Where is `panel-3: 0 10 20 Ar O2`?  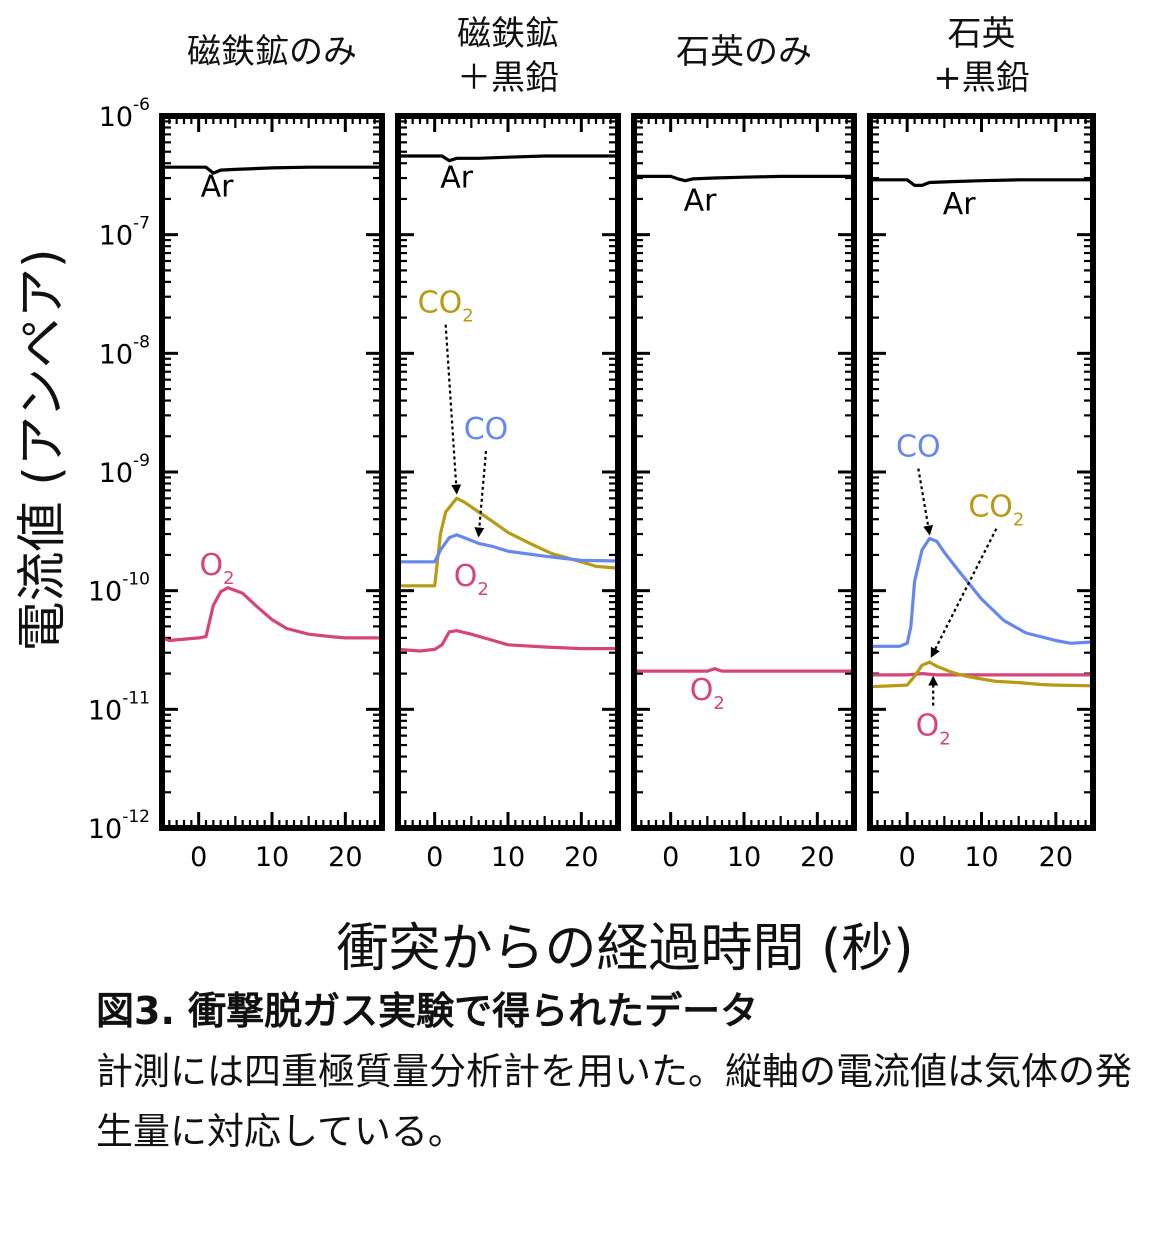 panel-3: 0 10 20 Ar O2 is located at coordinates (744, 493).